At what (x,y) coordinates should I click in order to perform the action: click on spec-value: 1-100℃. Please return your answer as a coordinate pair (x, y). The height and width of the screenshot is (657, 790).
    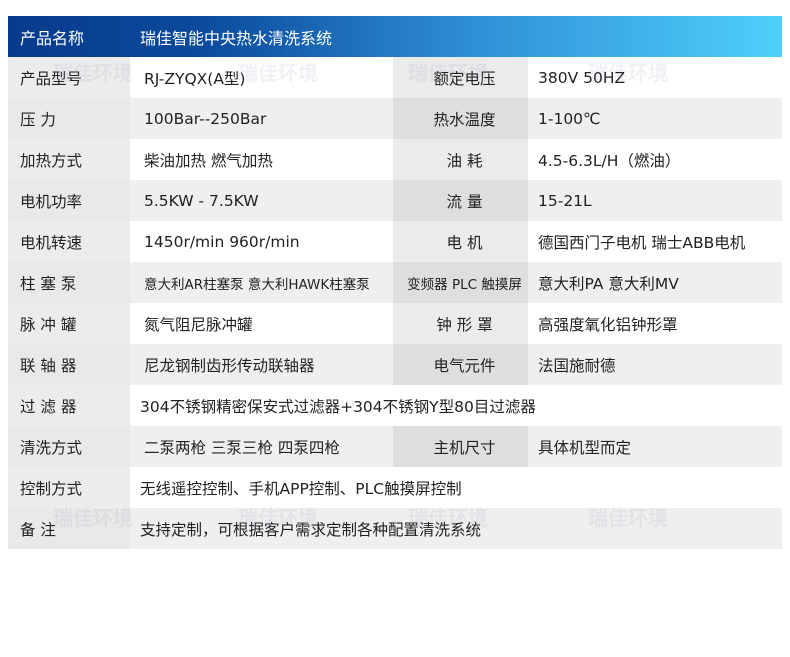
    Looking at the image, I should click on (655, 118).